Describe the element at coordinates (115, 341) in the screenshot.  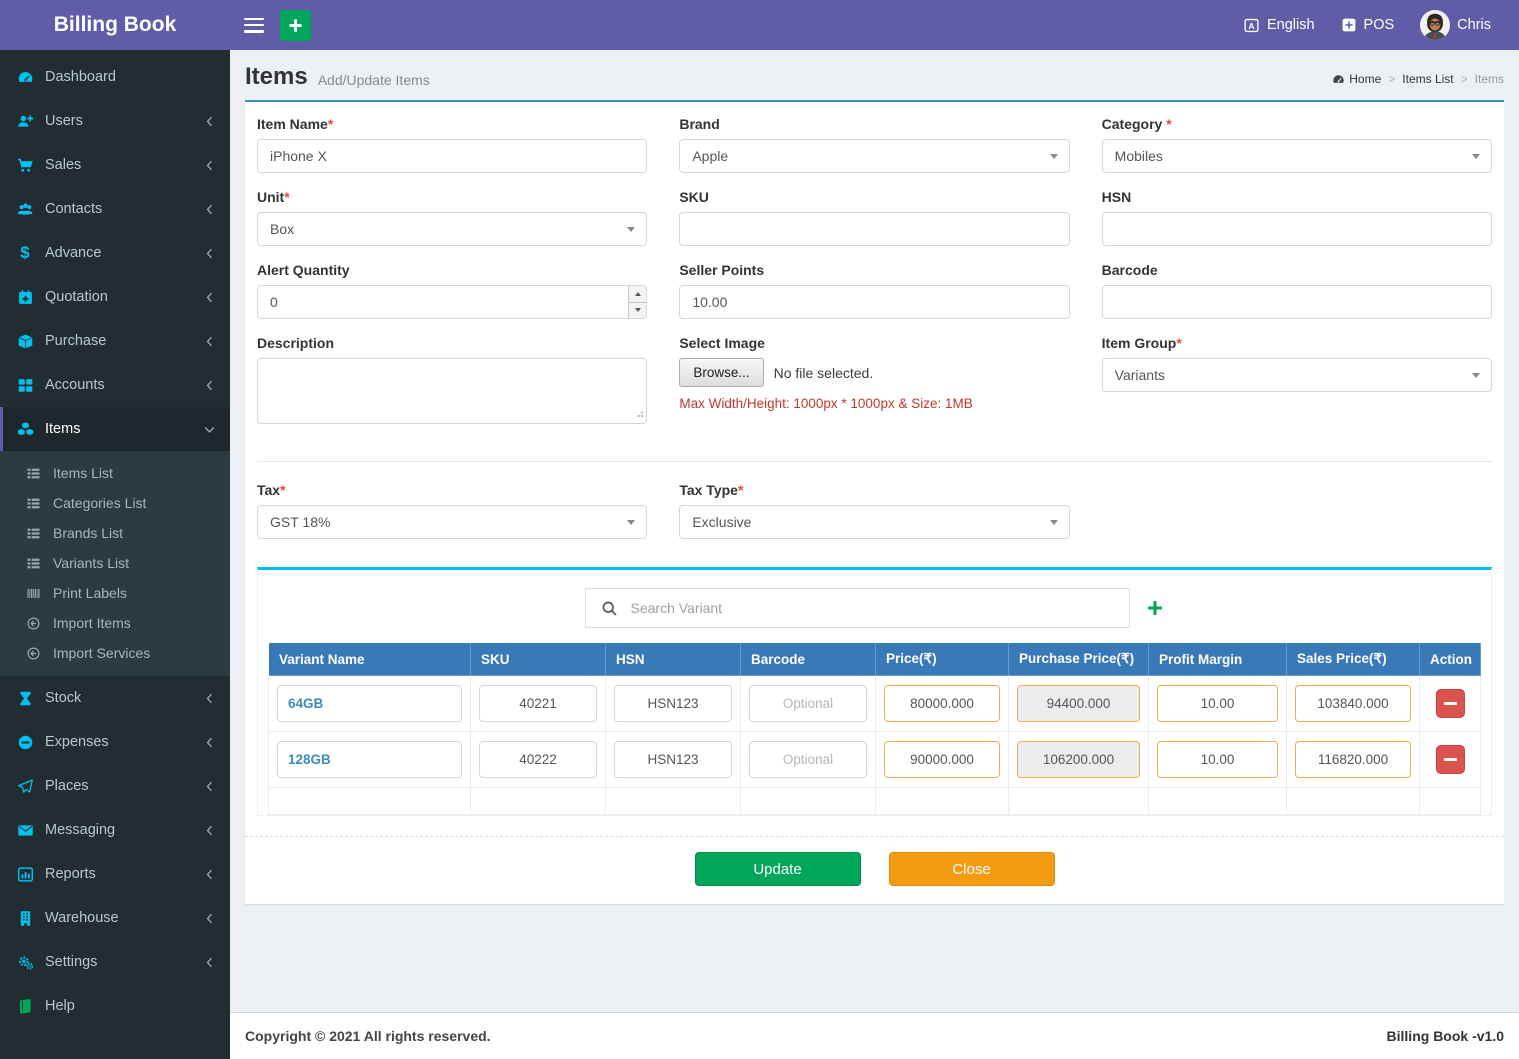
I see `sidebar-item-purchase: Purchase` at that location.